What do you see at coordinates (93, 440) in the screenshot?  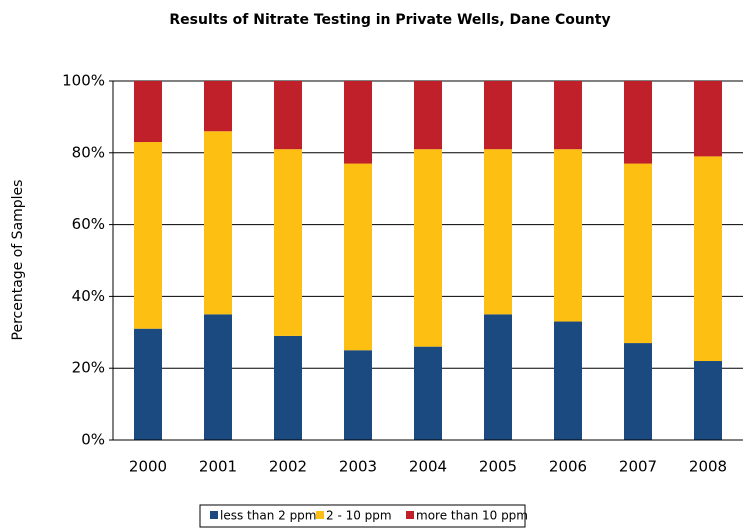 I see `y-tick-label: 0%` at bounding box center [93, 440].